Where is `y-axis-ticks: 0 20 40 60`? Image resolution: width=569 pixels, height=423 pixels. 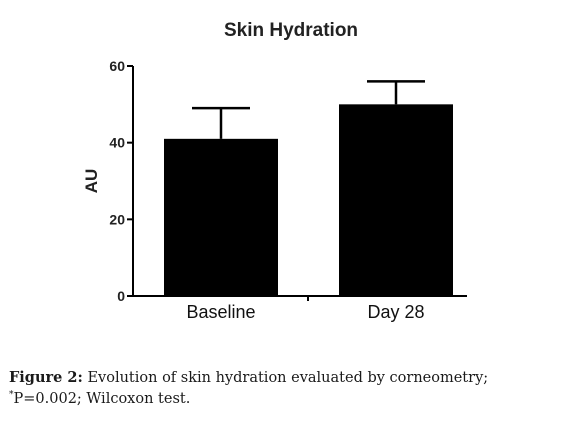
y-axis-ticks: 0 20 40 60 is located at coordinates (121, 181).